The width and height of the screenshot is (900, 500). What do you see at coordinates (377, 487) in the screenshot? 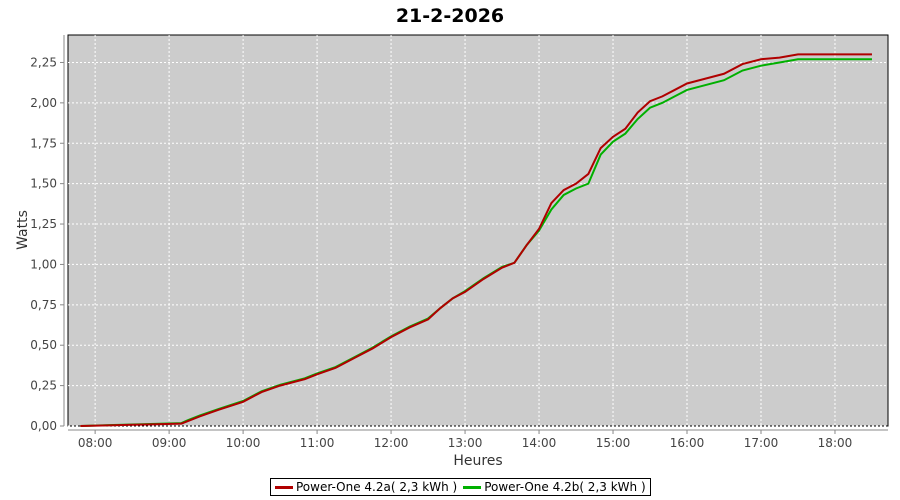
I see `legend-label-a: Power-One 4.2a( 2,3 kWh )` at bounding box center [377, 487].